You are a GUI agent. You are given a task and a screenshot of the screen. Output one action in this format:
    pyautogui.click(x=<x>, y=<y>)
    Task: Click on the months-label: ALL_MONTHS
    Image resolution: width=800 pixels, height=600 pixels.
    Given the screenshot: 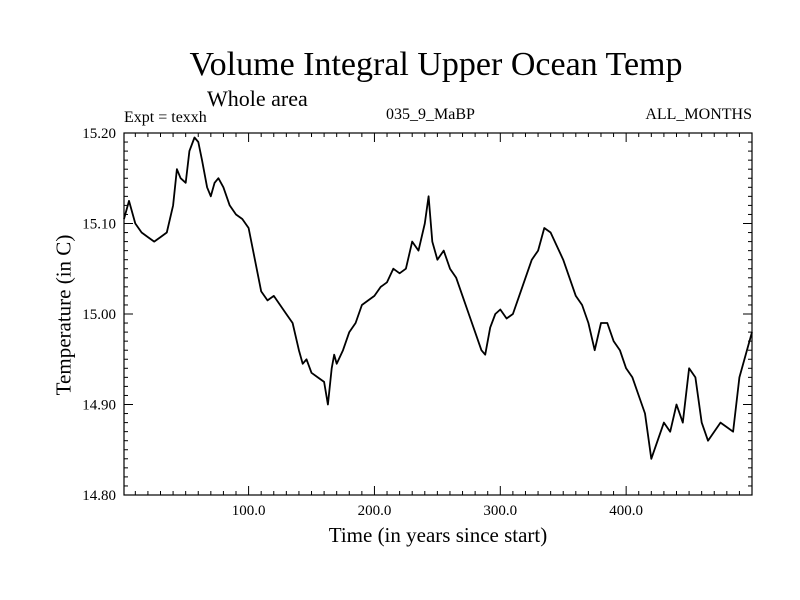 What is the action you would take?
    pyautogui.click(x=698, y=114)
    